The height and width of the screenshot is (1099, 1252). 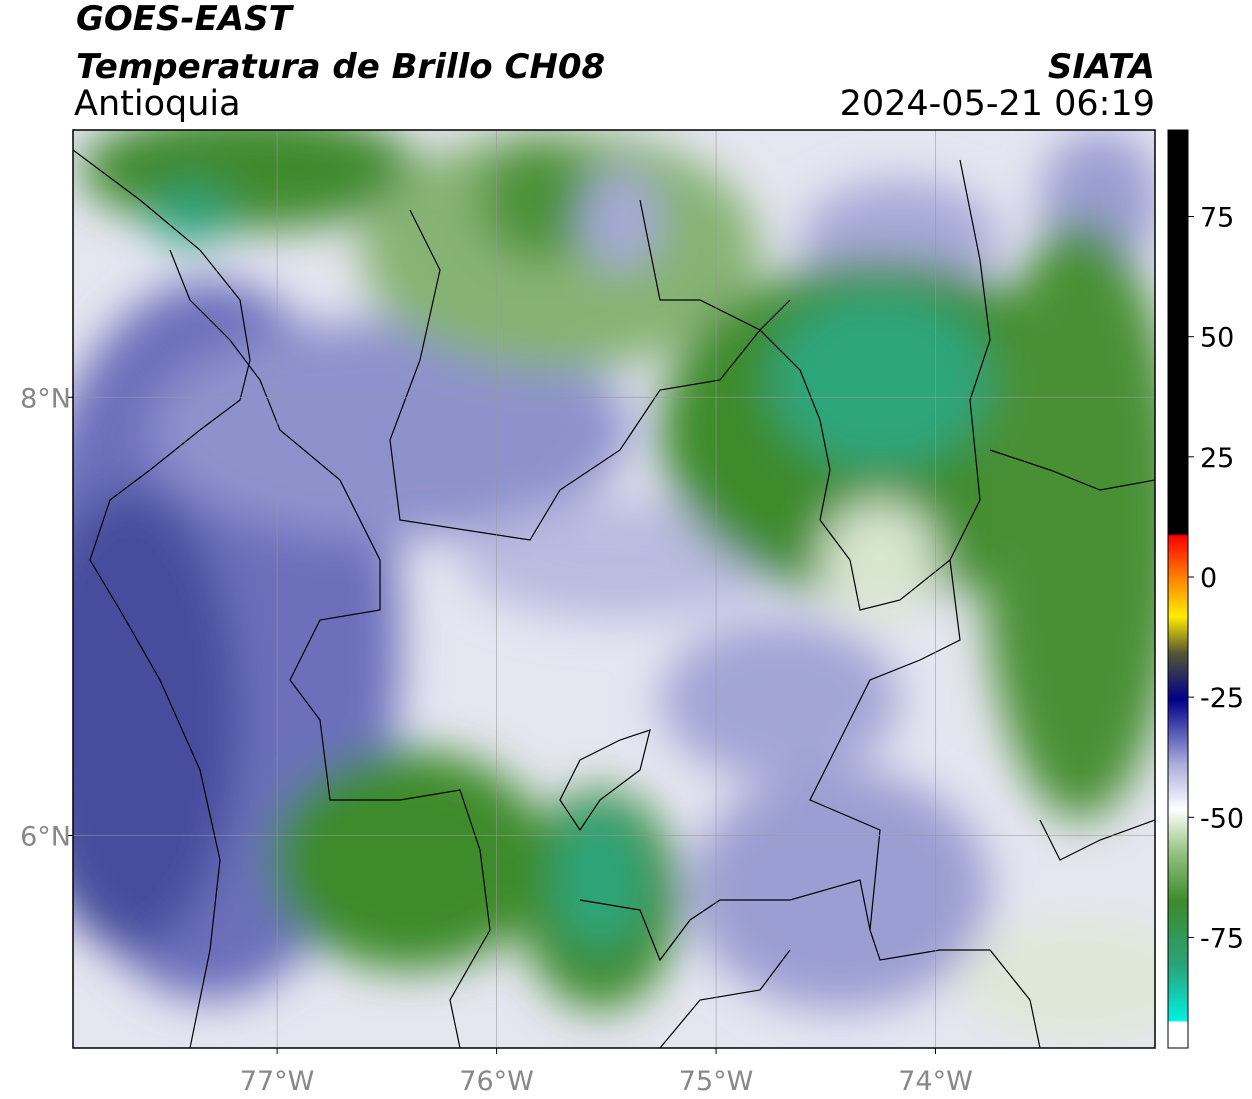 What do you see at coordinates (997, 104) in the screenshot?
I see `timestamp: 2024-05-21 06:19` at bounding box center [997, 104].